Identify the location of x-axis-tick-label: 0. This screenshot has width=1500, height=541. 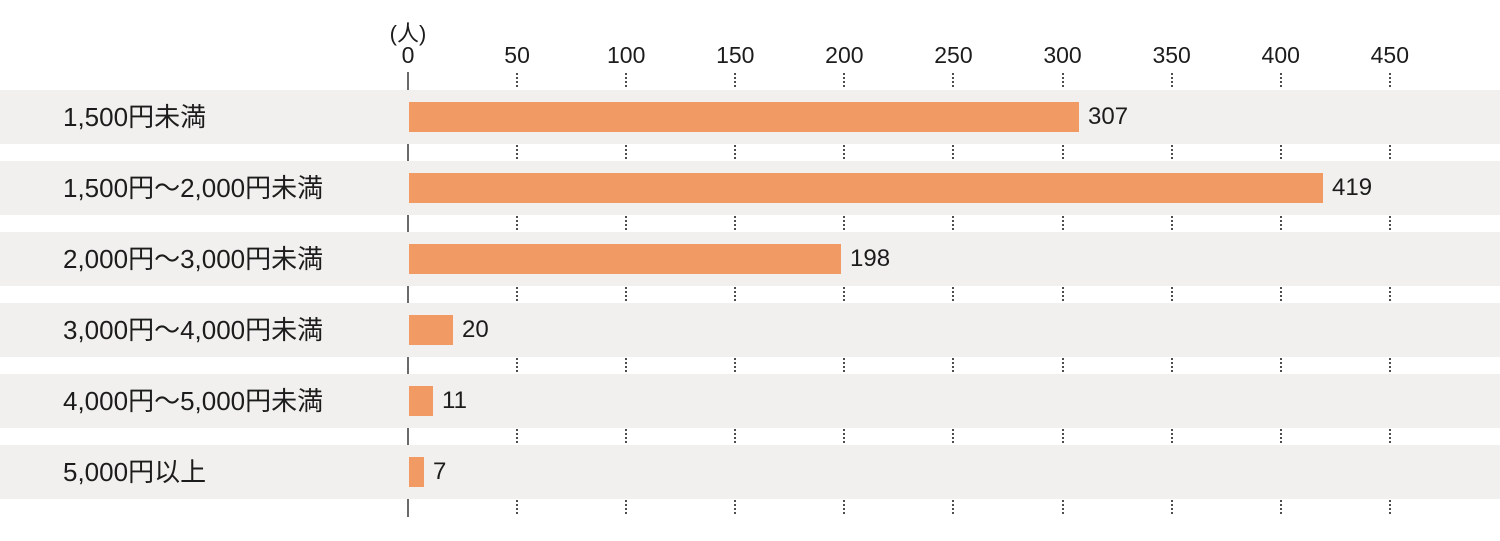
(408, 55).